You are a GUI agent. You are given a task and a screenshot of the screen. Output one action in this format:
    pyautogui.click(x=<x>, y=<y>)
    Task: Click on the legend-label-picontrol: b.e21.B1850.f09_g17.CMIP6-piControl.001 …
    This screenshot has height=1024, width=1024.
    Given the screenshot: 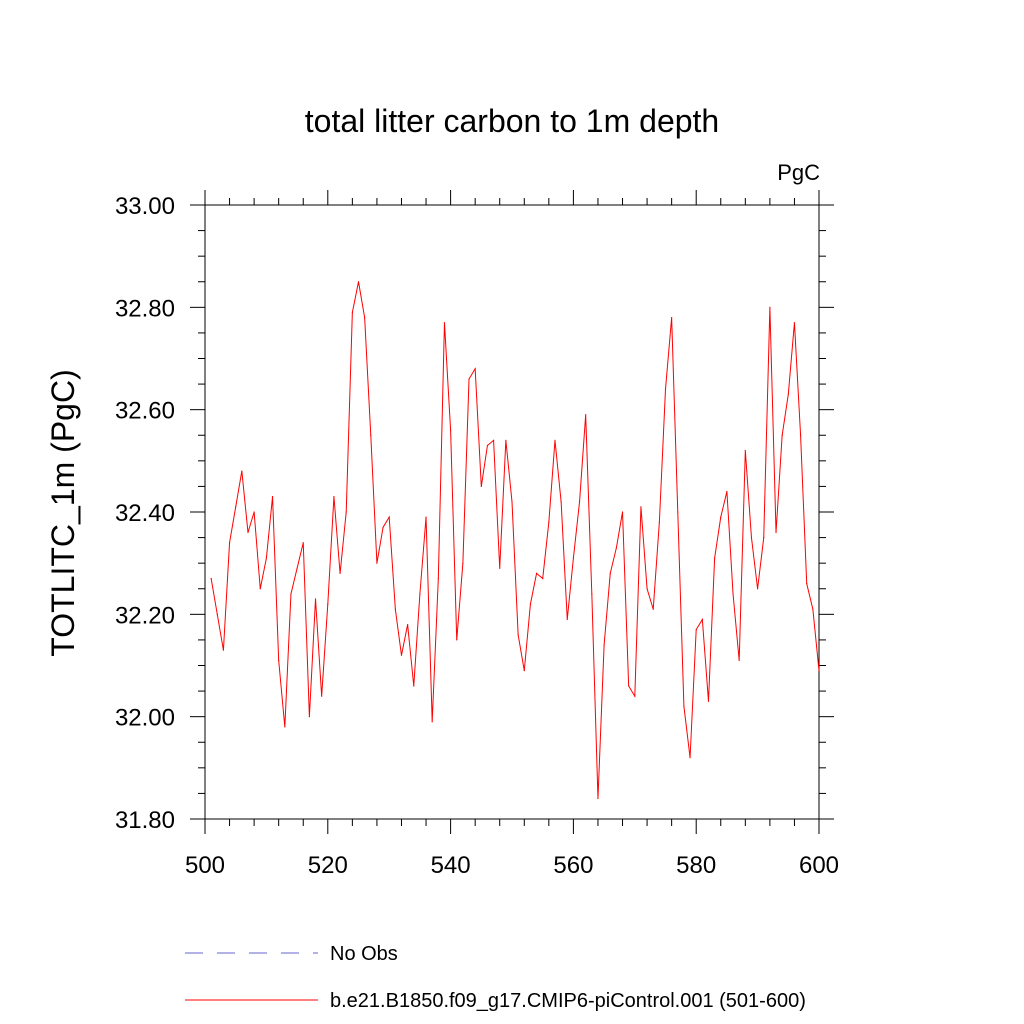 What is the action you would take?
    pyautogui.click(x=568, y=1001)
    